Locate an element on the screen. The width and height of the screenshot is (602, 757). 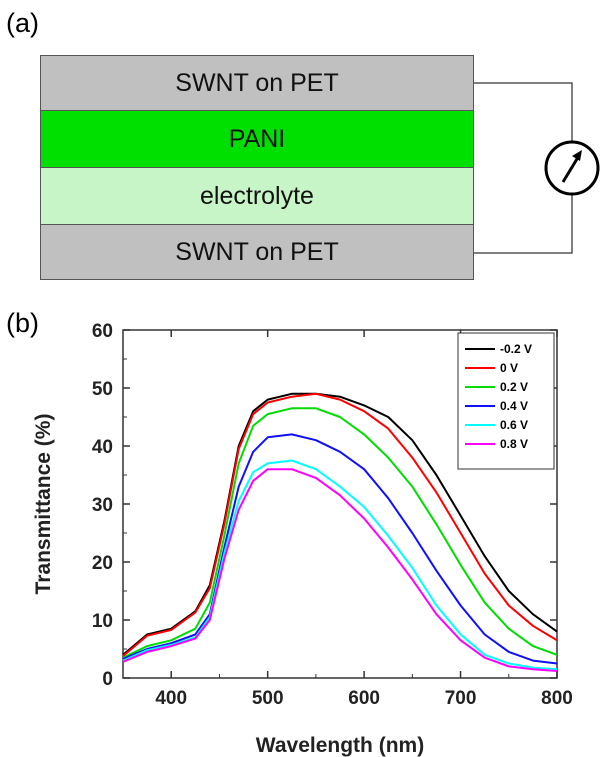
panel-a-label: (a) is located at coordinates (22, 23).